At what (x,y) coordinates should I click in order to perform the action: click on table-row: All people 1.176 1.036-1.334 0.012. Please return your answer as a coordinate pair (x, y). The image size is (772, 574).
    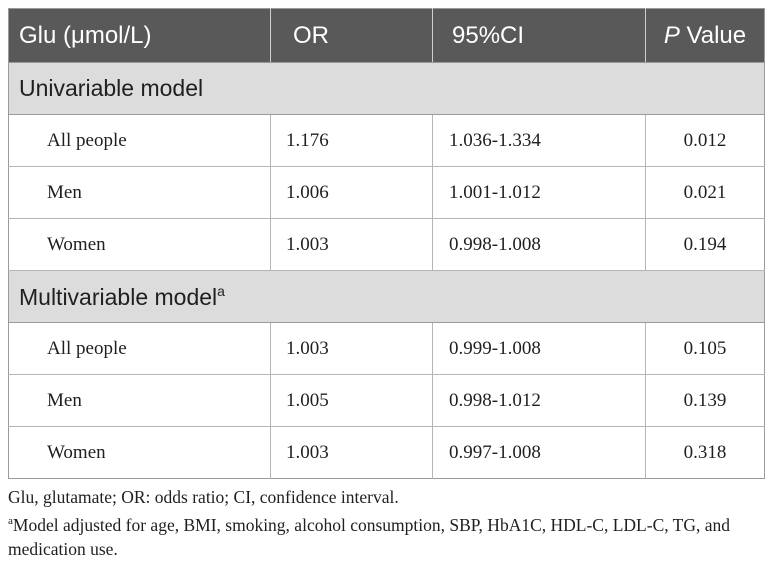
    Looking at the image, I should click on (386, 140).